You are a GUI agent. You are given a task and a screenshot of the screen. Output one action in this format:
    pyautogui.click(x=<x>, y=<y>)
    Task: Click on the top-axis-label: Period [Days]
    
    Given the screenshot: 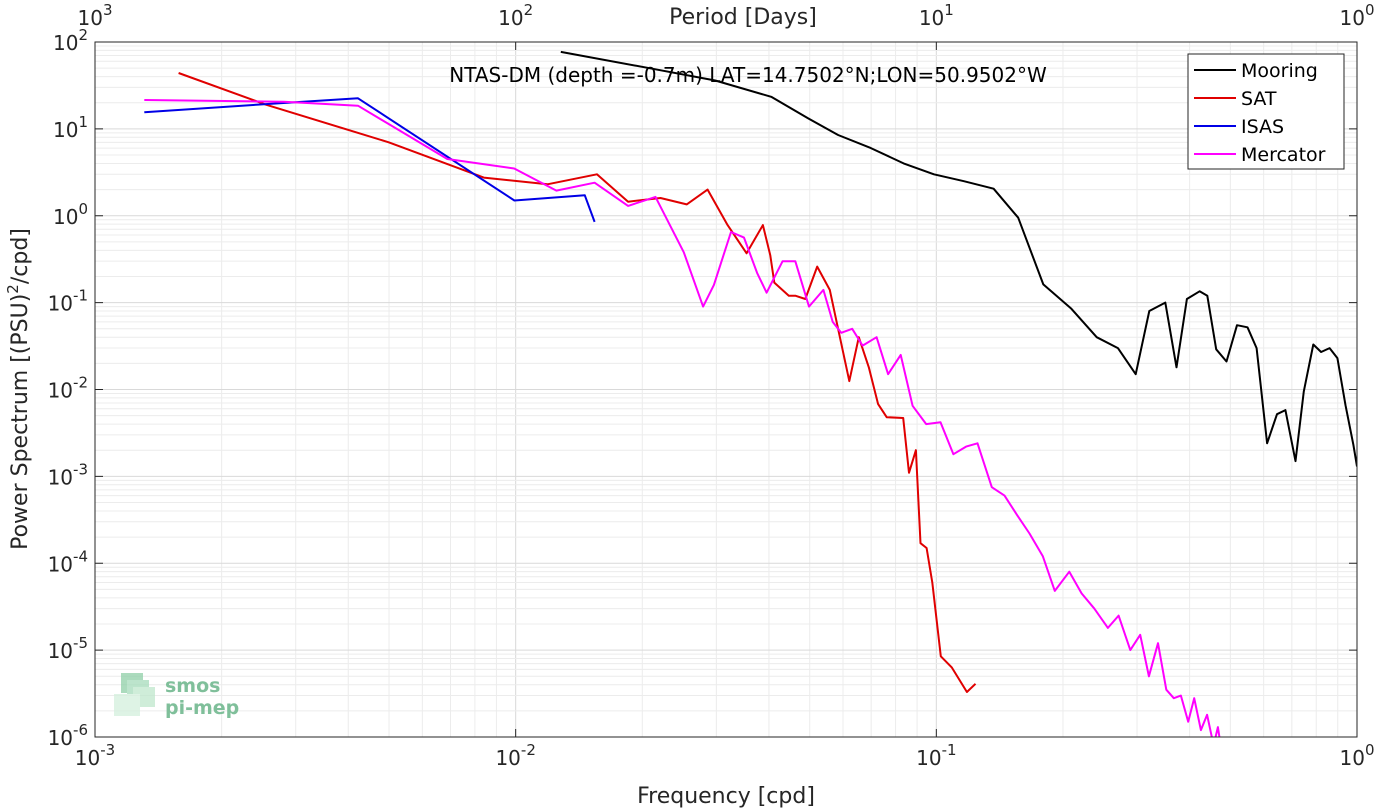 What is the action you would take?
    pyautogui.click(x=743, y=17)
    